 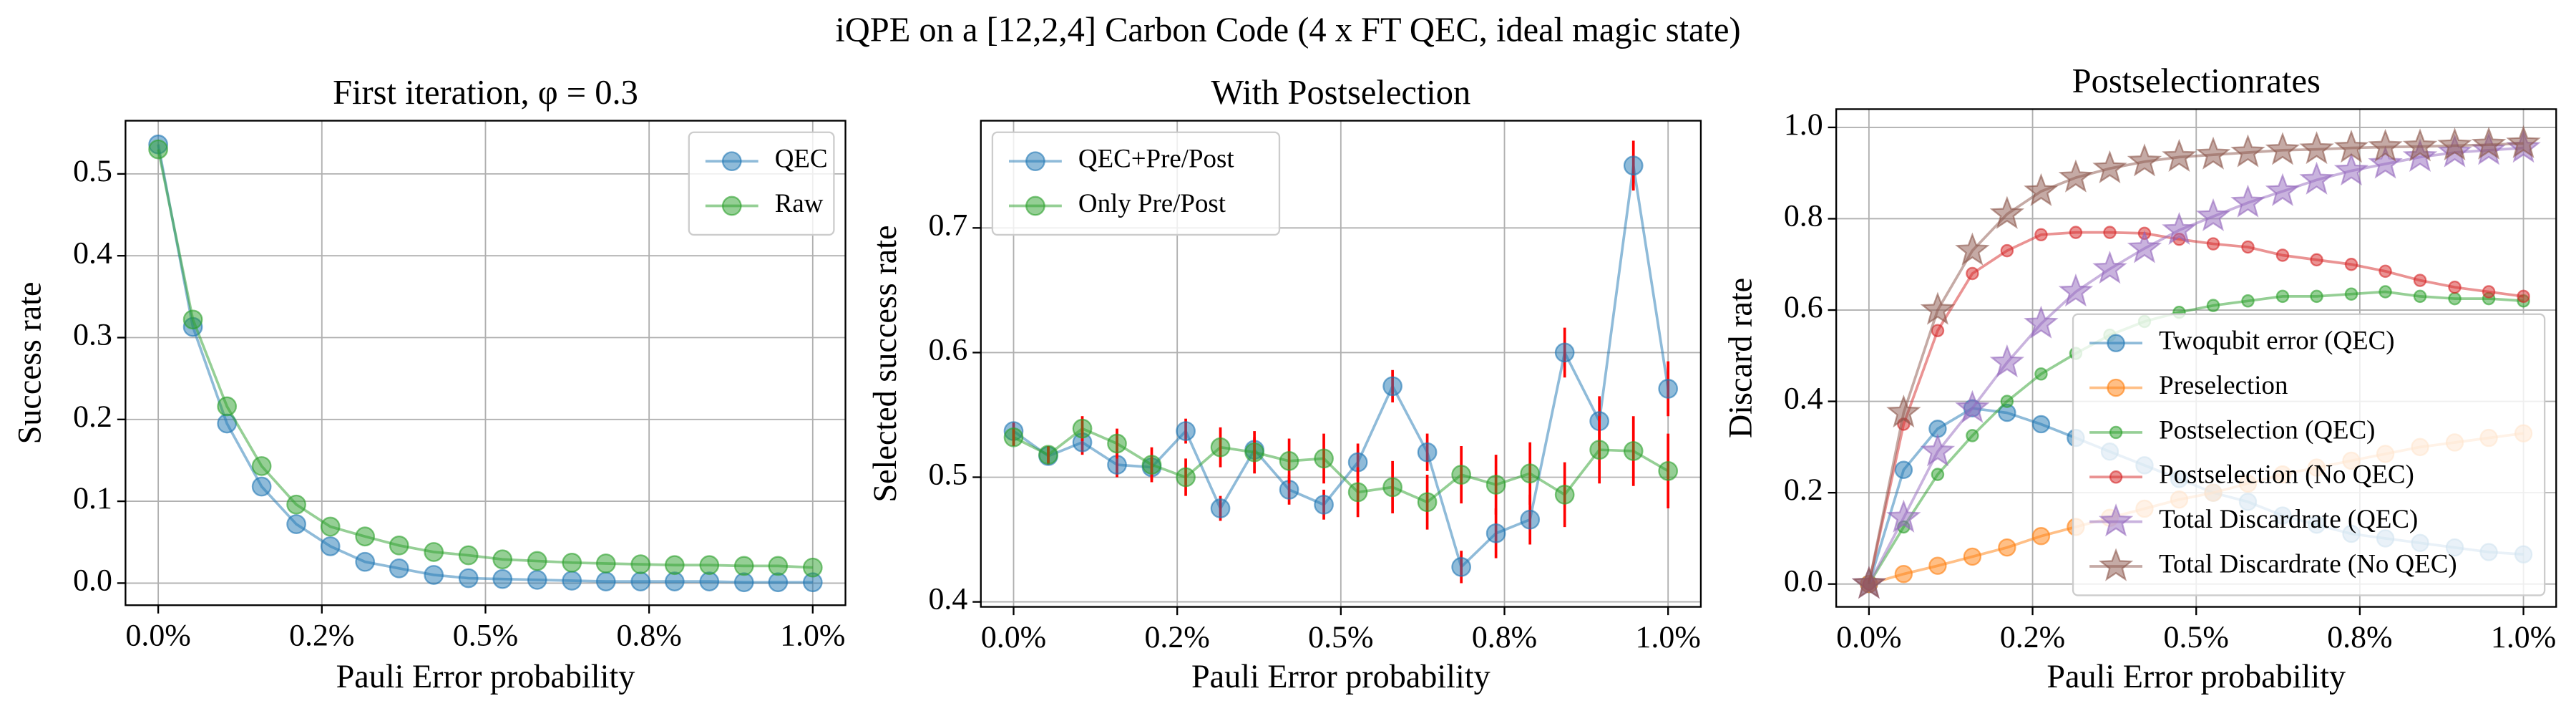 What do you see at coordinates (2223, 385) in the screenshot?
I see `legend-label: Preselection` at bounding box center [2223, 385].